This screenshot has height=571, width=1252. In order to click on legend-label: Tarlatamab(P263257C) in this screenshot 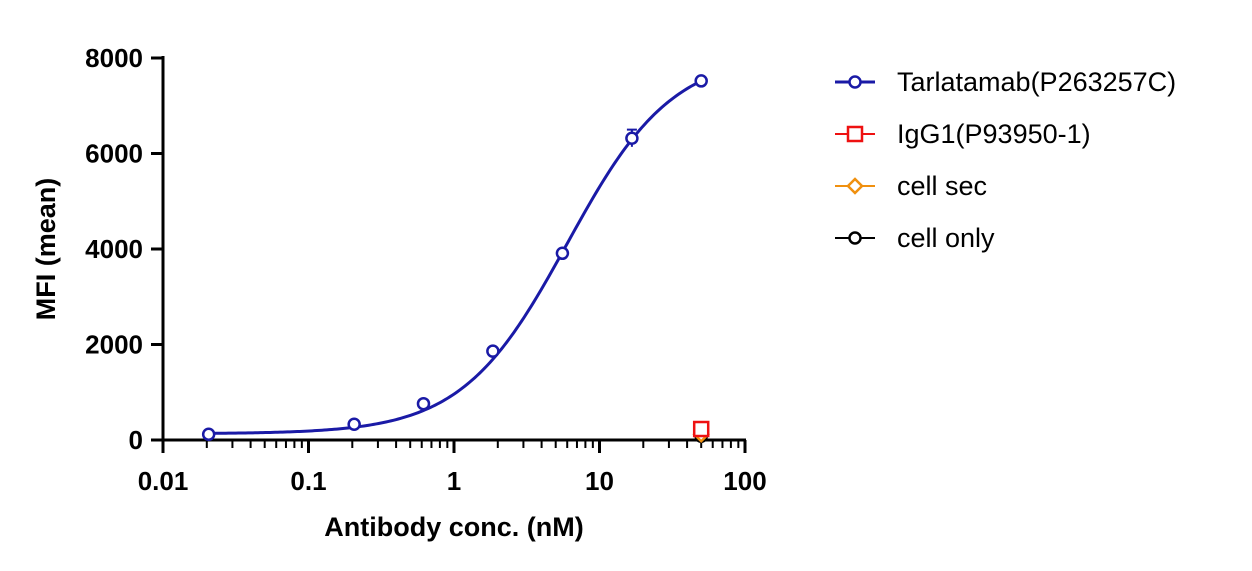, I will do `click(1036, 82)`.